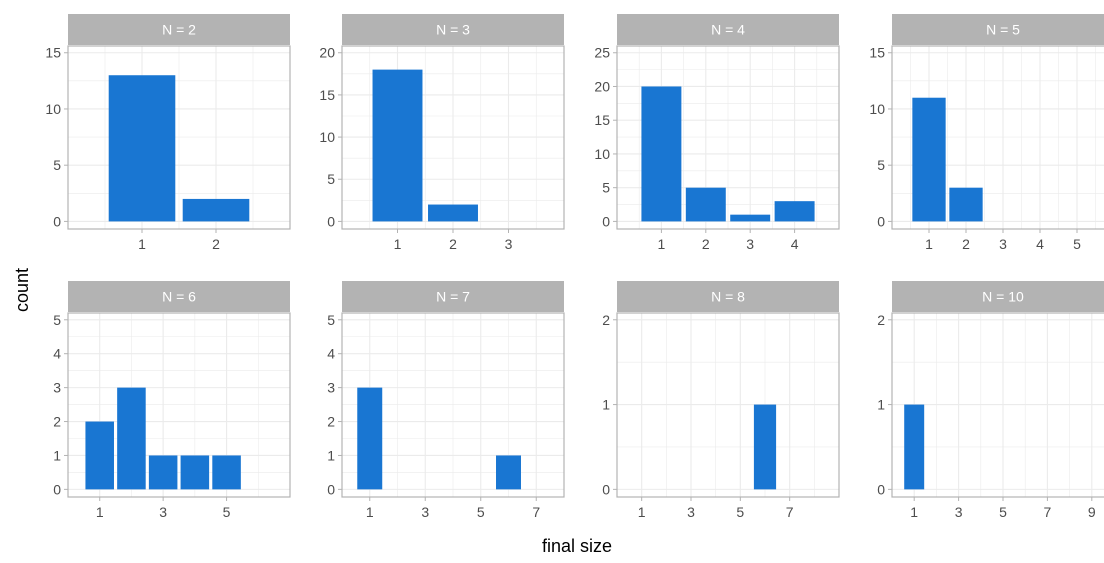 Image resolution: width=1104 pixels, height=563 pixels. I want to click on facet-panel: N = 8 0 1 2 1 3 5 7, so click(721, 400).